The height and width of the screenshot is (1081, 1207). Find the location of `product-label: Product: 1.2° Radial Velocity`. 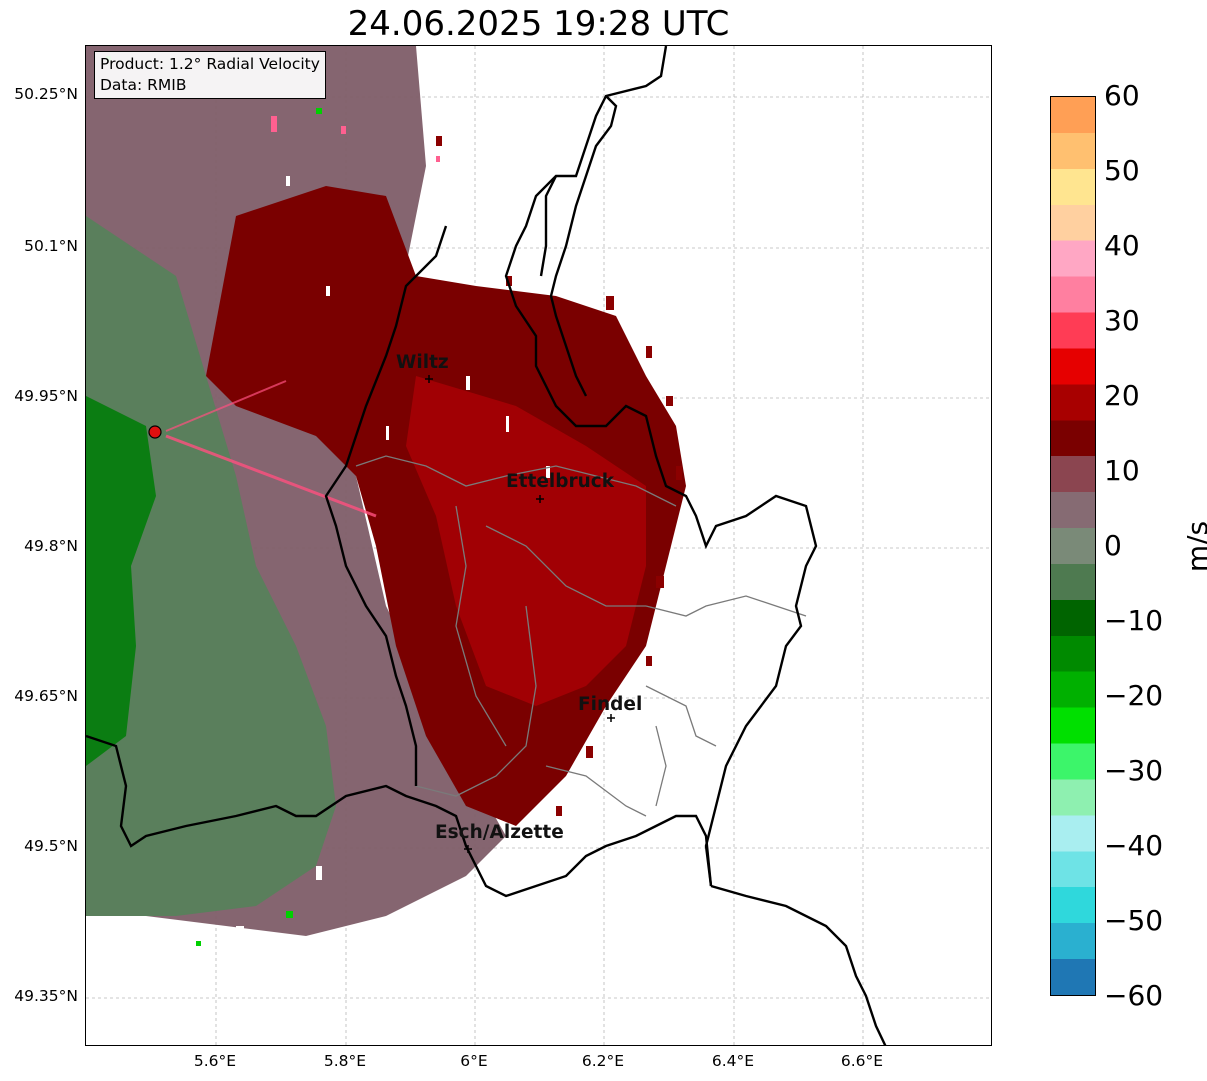

product-label: Product: 1.2° Radial Velocity is located at coordinates (210, 64).